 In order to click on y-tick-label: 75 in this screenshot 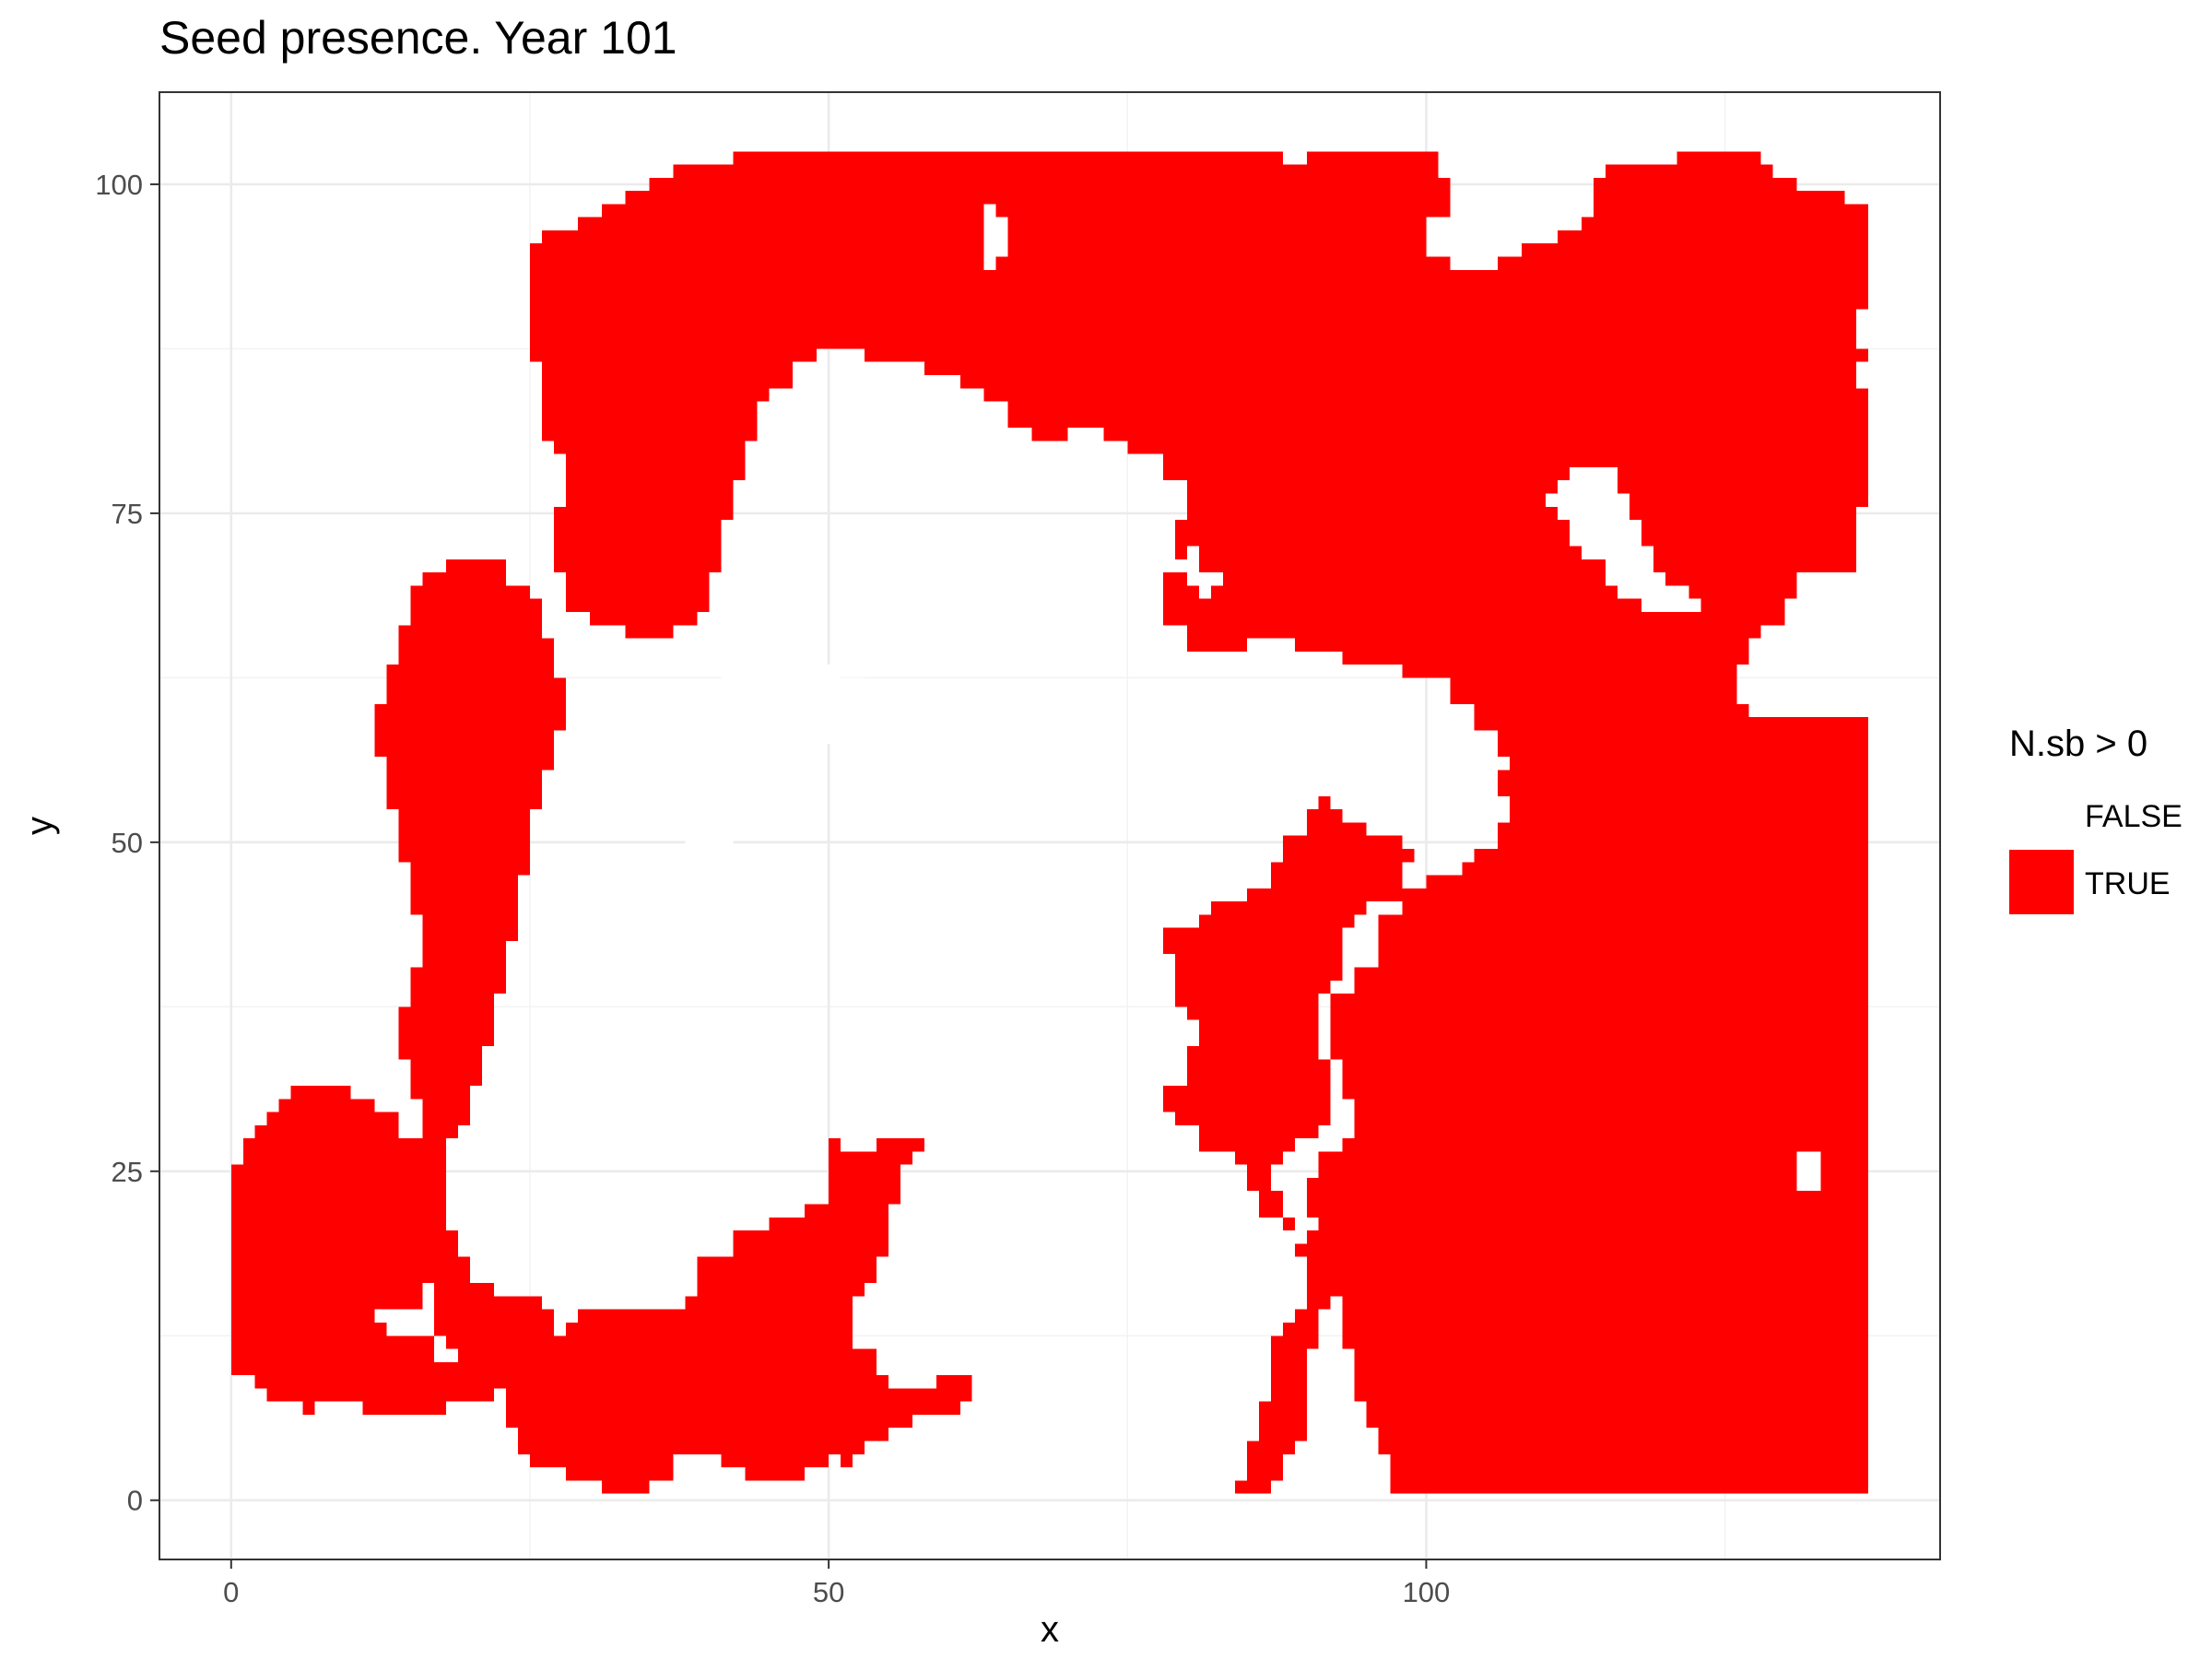, I will do `click(127, 514)`.